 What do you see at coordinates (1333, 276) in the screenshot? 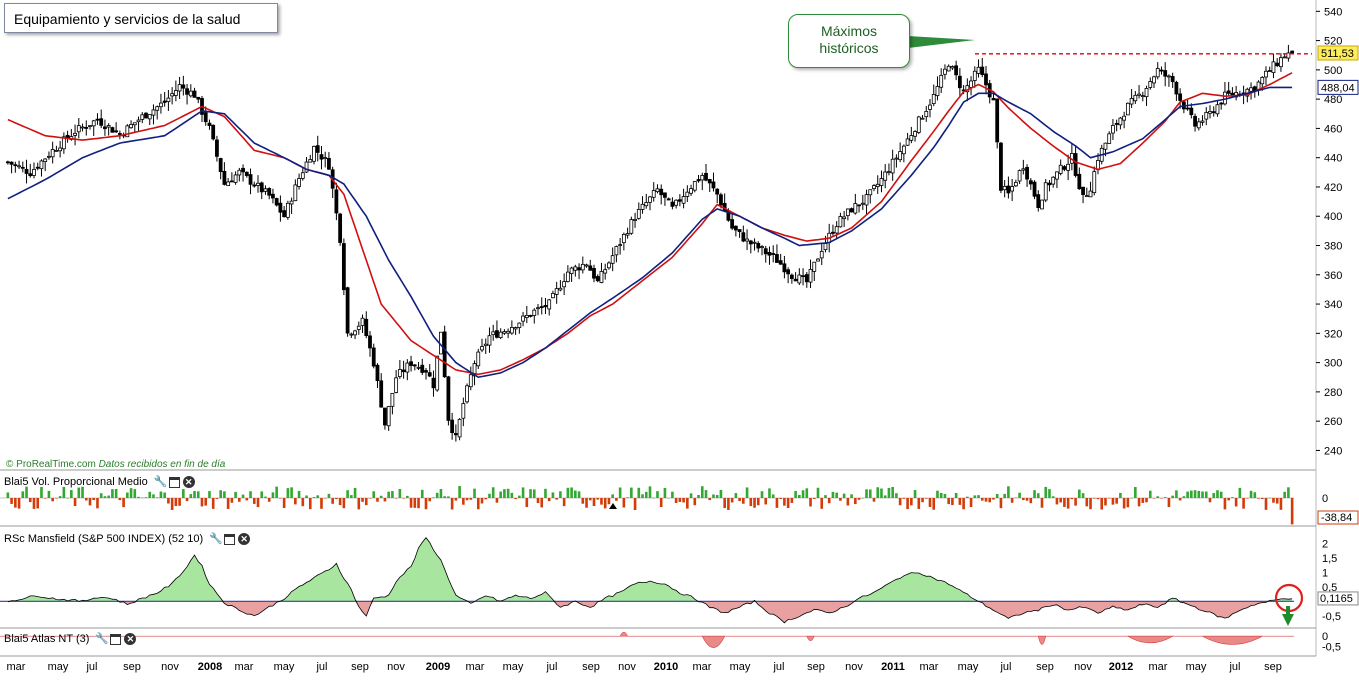
I see `y-tick-label: 360` at bounding box center [1333, 276].